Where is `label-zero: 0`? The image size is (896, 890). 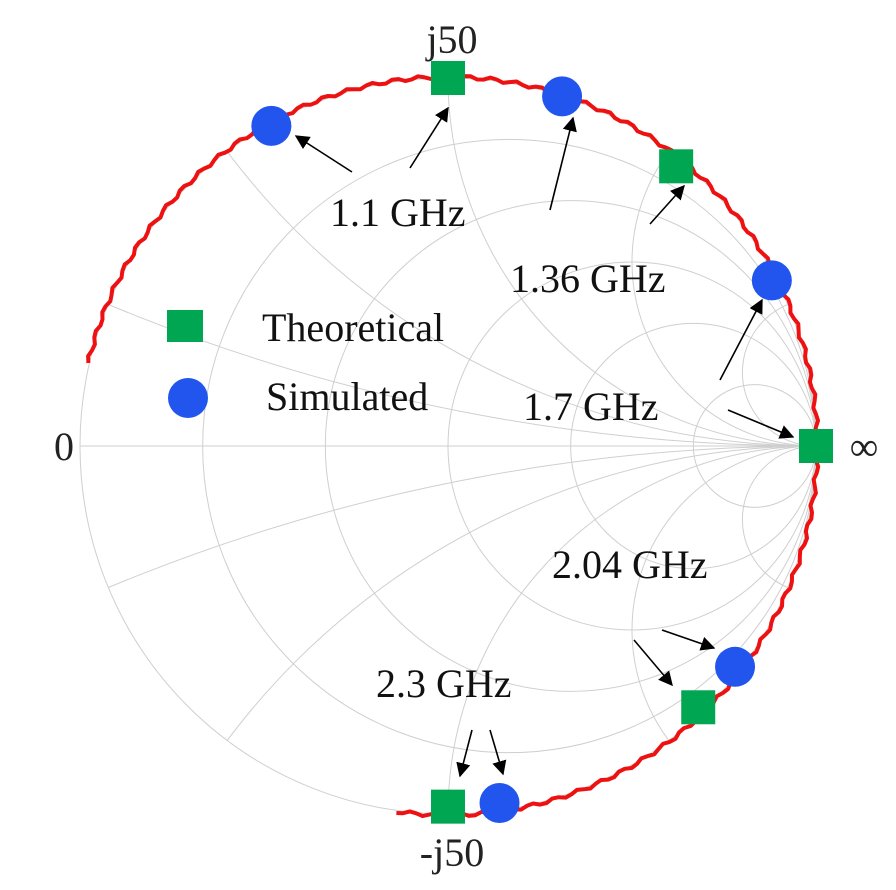
label-zero: 0 is located at coordinates (64, 446).